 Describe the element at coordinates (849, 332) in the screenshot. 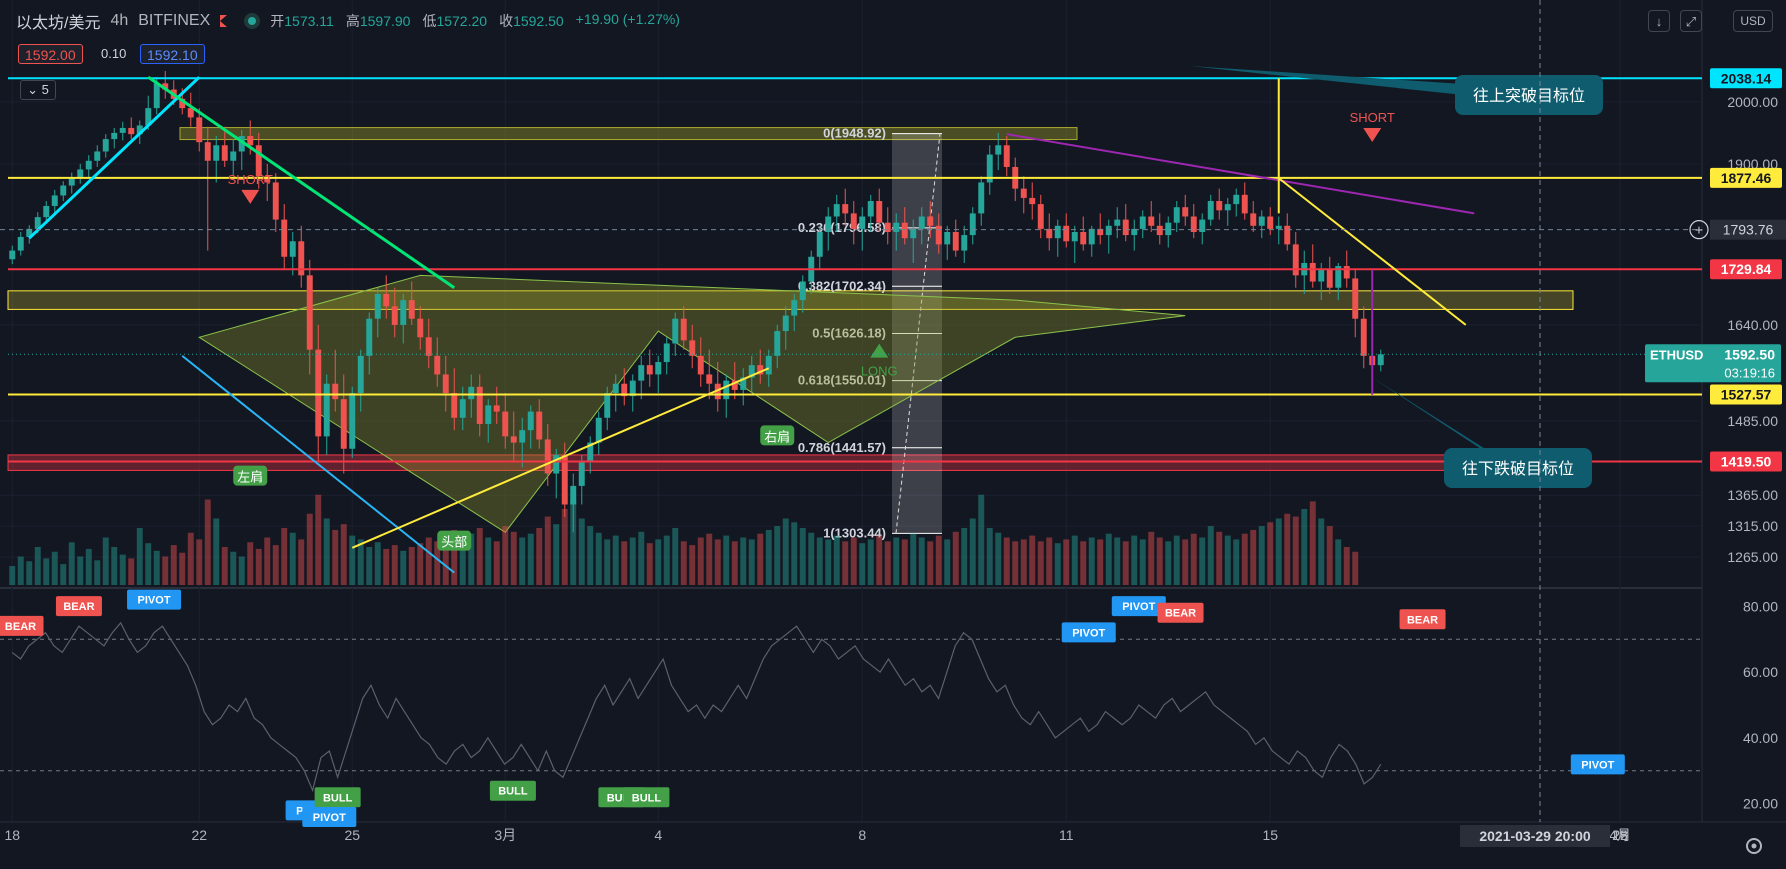

I see `fib-level-label: 0.5(1626.18)` at that location.